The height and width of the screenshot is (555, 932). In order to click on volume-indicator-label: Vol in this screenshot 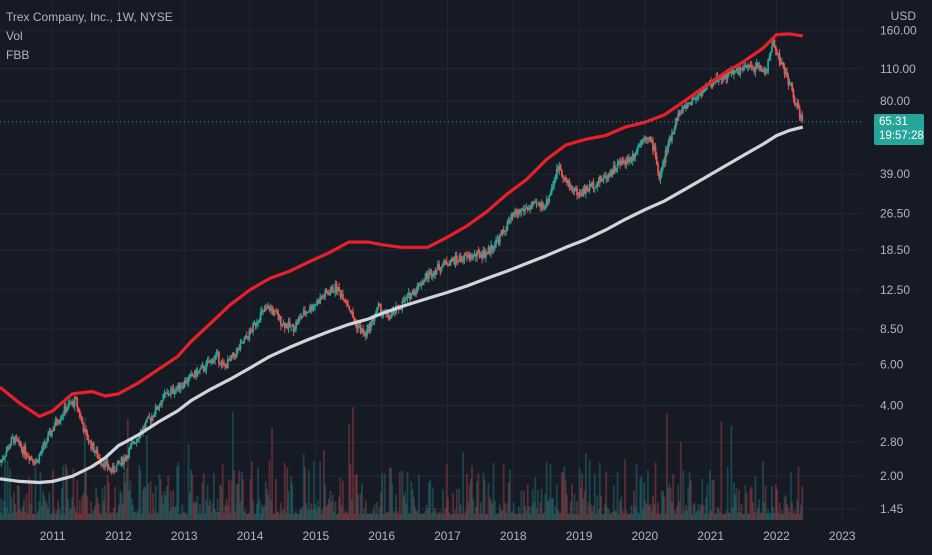, I will do `click(14, 36)`.